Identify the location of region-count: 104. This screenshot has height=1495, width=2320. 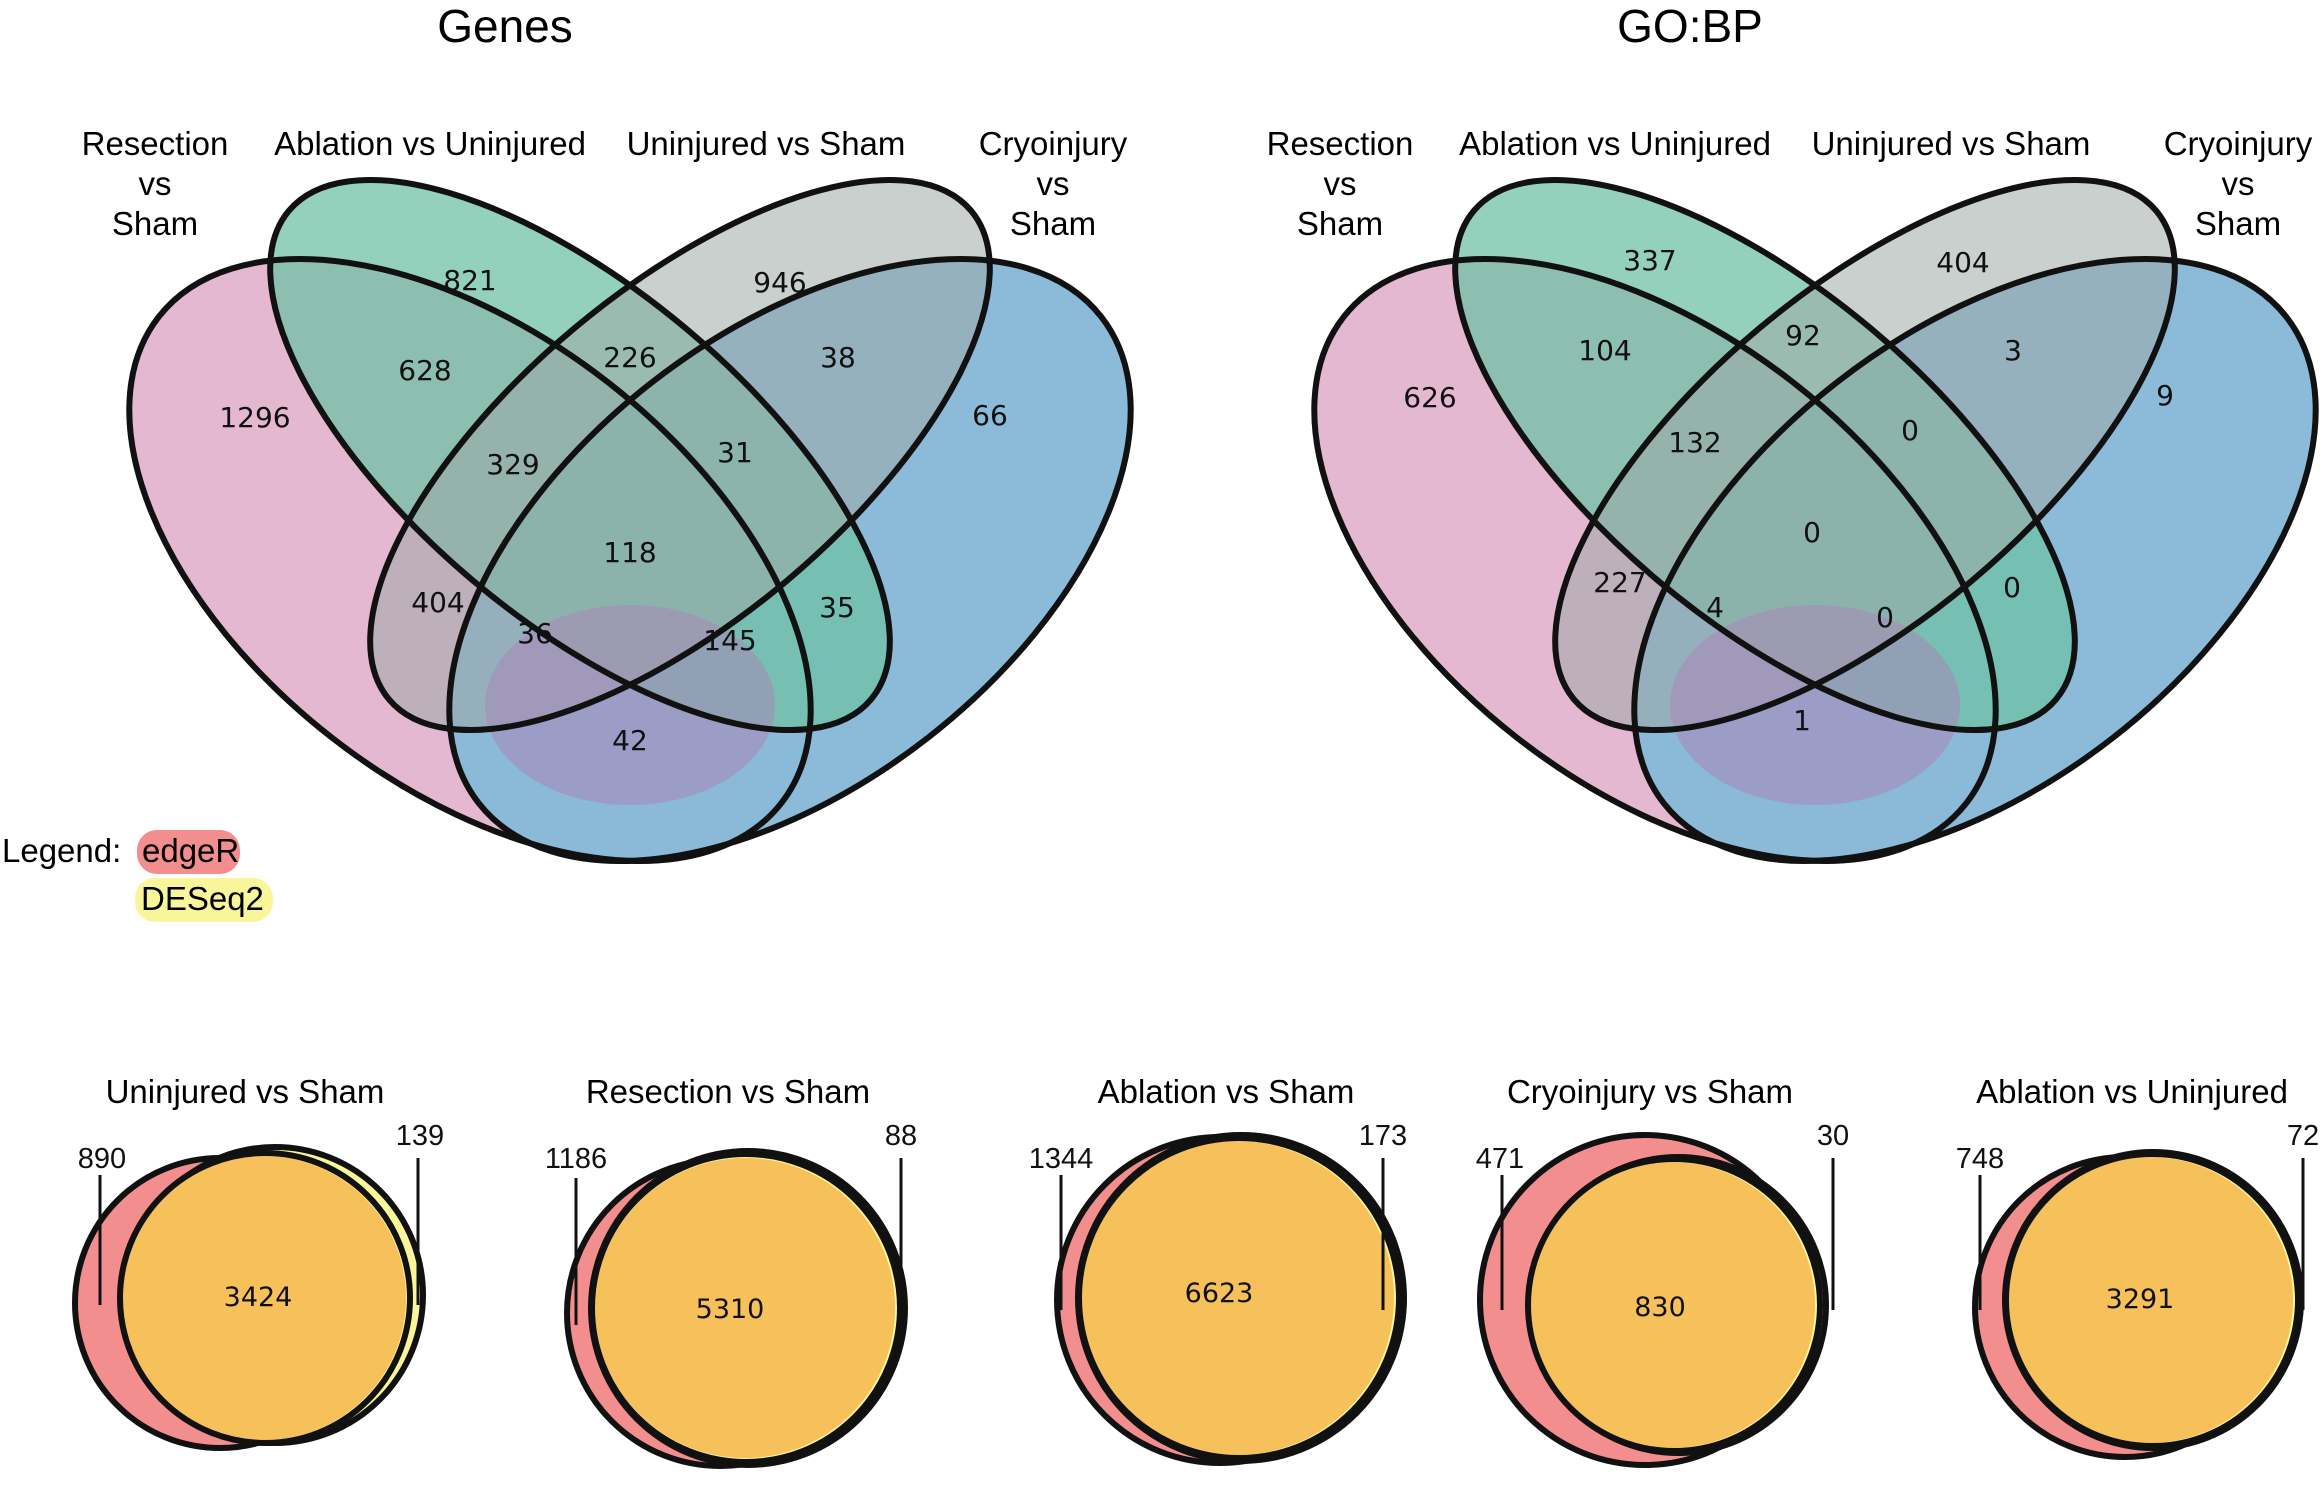
(1604, 350).